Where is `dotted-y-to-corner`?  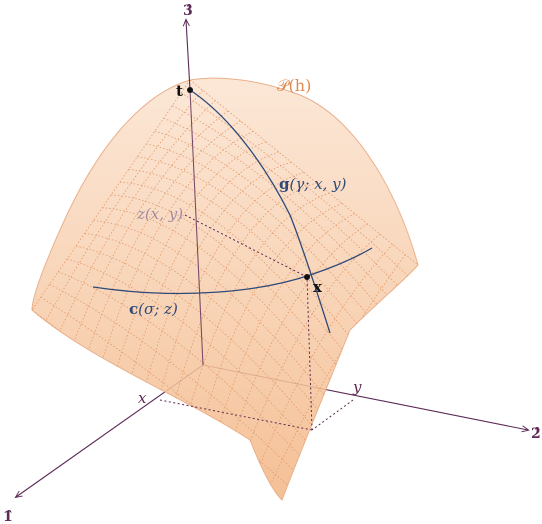 dotted-y-to-corner is located at coordinates (332, 415).